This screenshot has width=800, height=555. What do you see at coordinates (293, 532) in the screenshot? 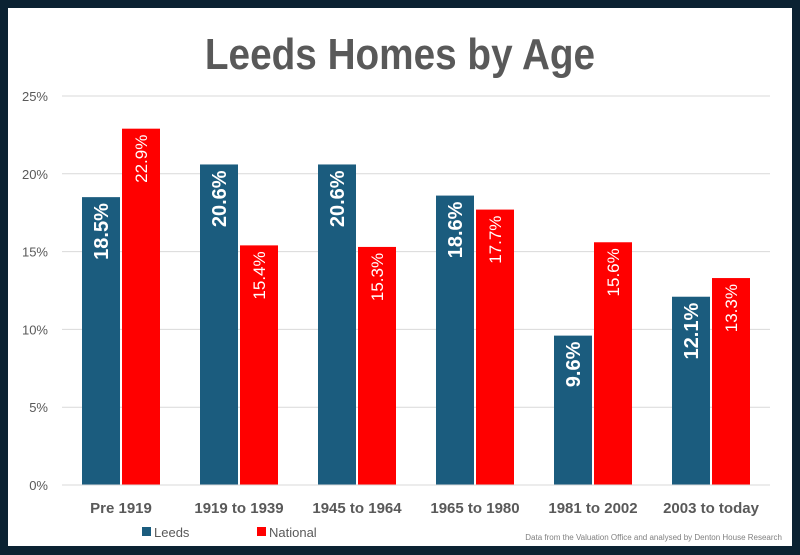
I see `legend-label: National` at bounding box center [293, 532].